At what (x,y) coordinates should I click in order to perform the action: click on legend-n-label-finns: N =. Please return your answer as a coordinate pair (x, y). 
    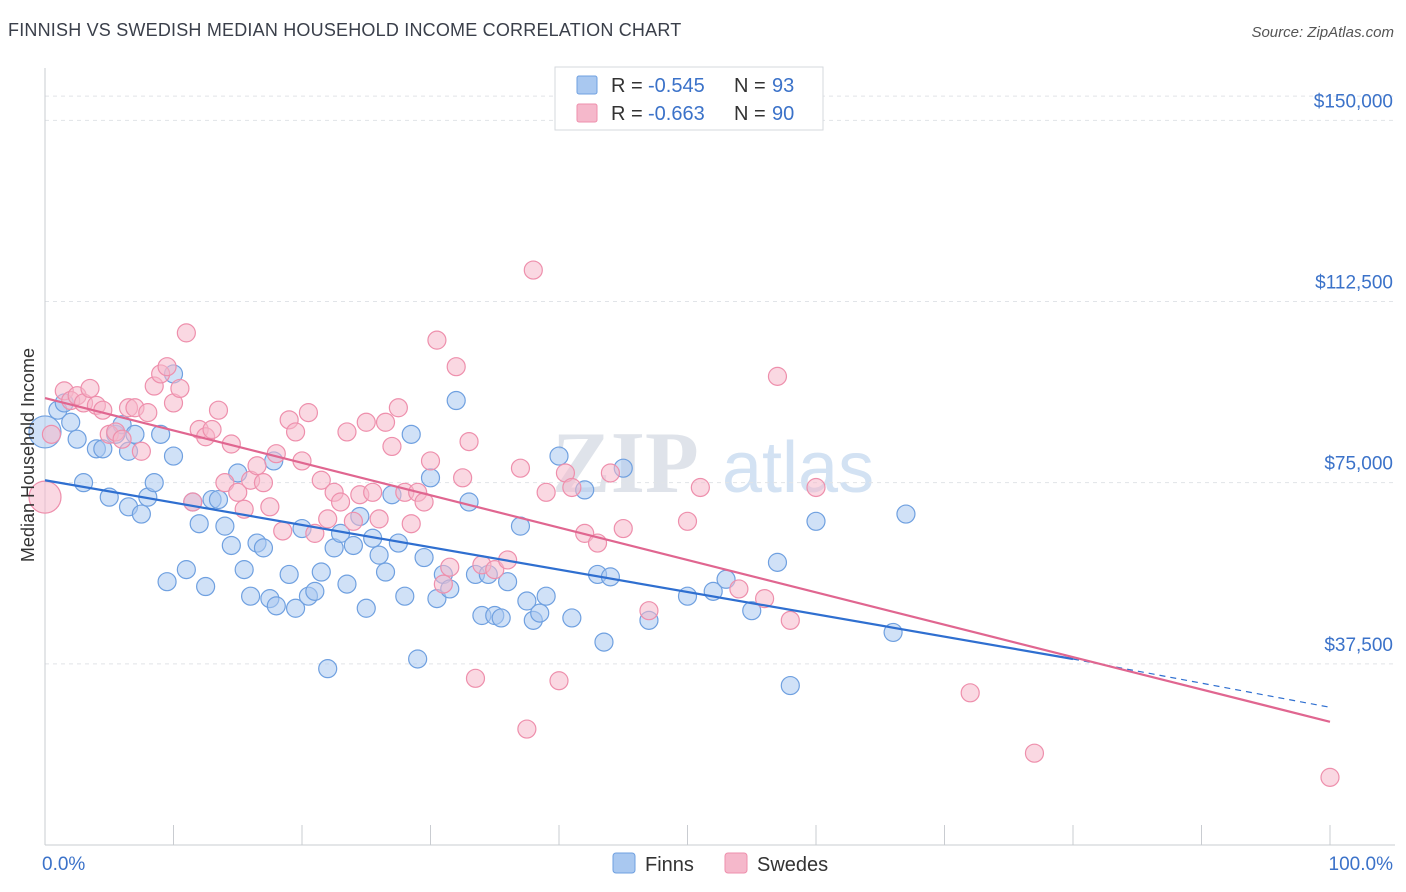
    Looking at the image, I should click on (750, 86).